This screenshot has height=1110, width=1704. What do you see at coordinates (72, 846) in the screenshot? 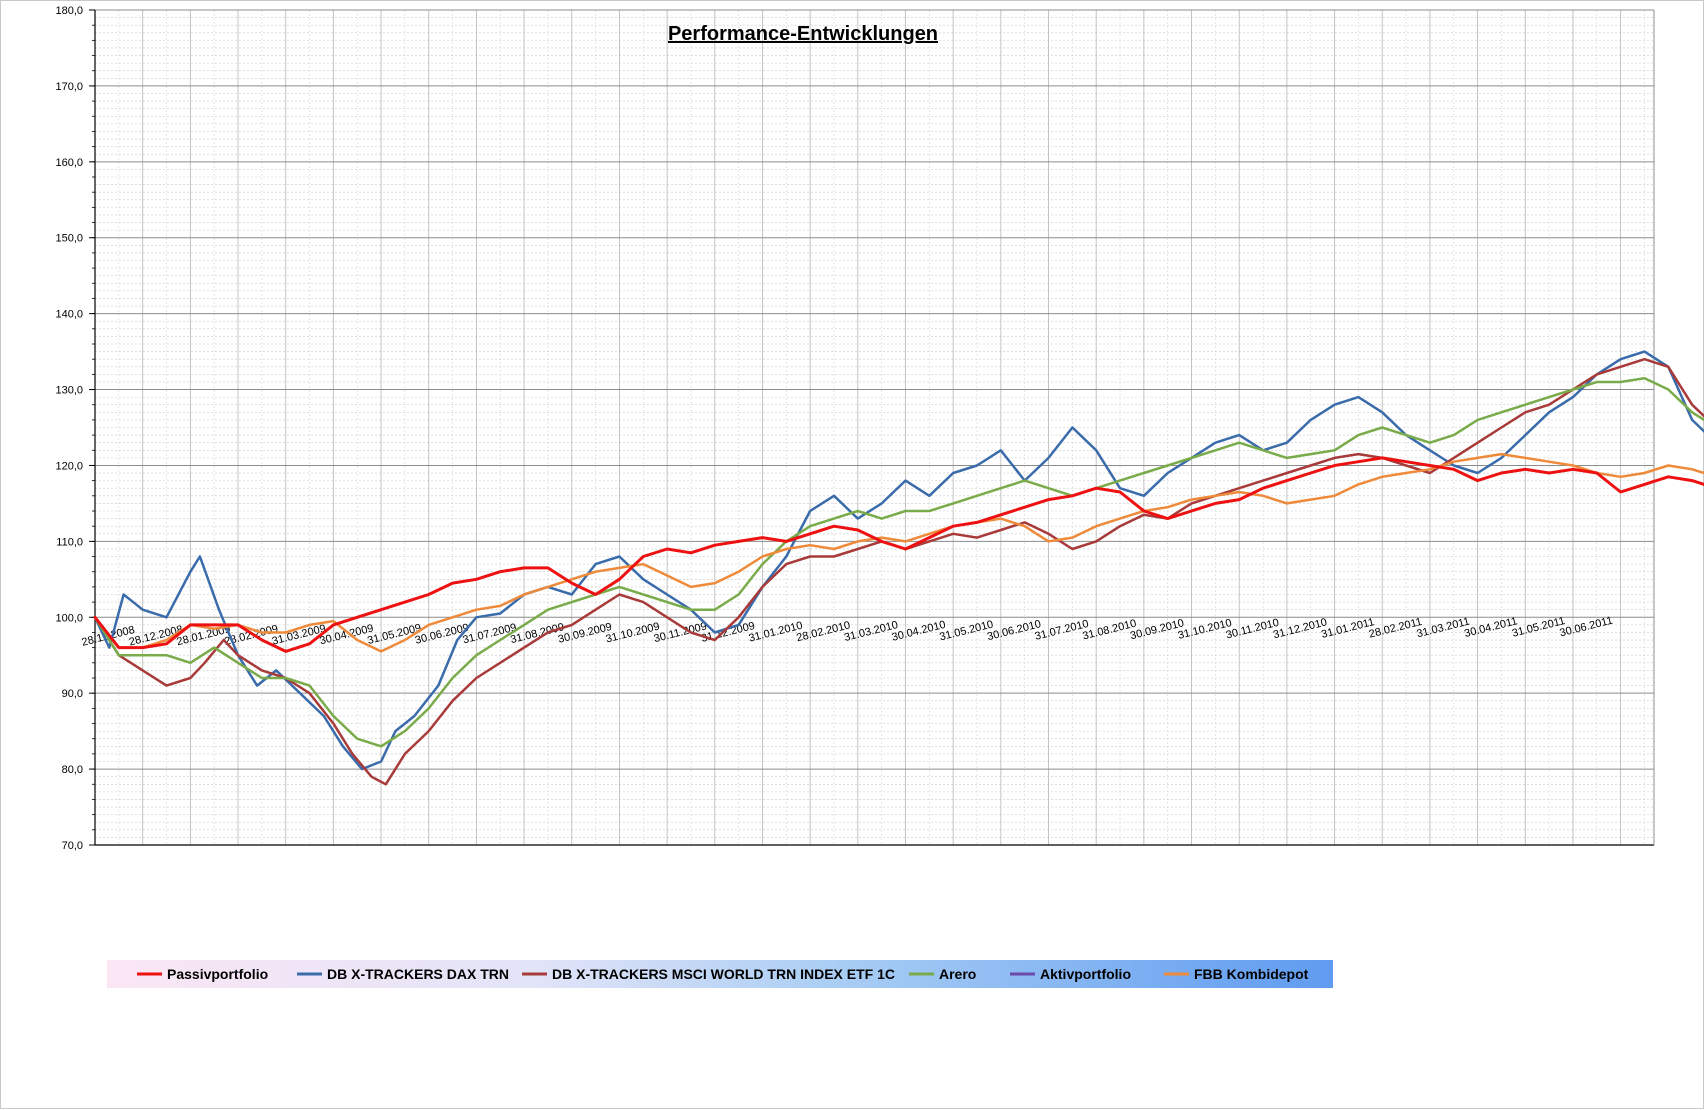
I see `y-tick-label: 70,0` at bounding box center [72, 846].